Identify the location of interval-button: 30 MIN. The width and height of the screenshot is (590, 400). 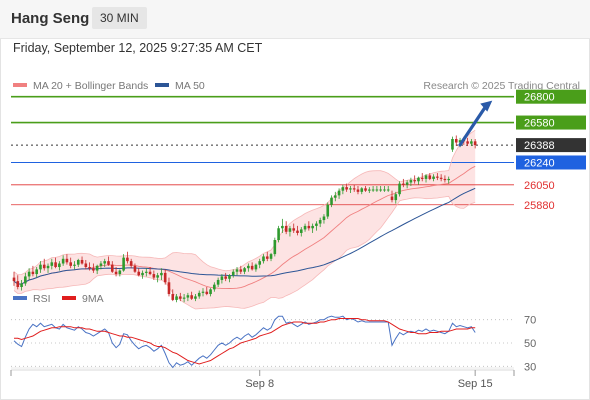
(119, 18).